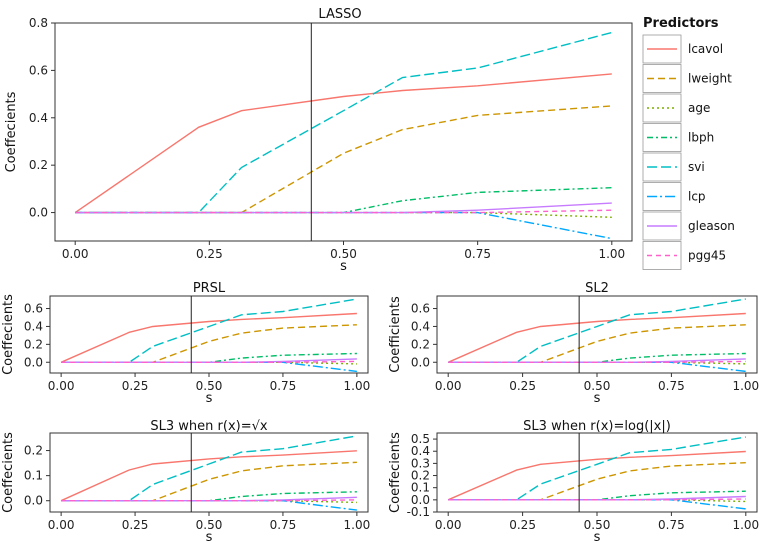 The image size is (763, 545). I want to click on legend-label-lcp: lcp, so click(697, 197).